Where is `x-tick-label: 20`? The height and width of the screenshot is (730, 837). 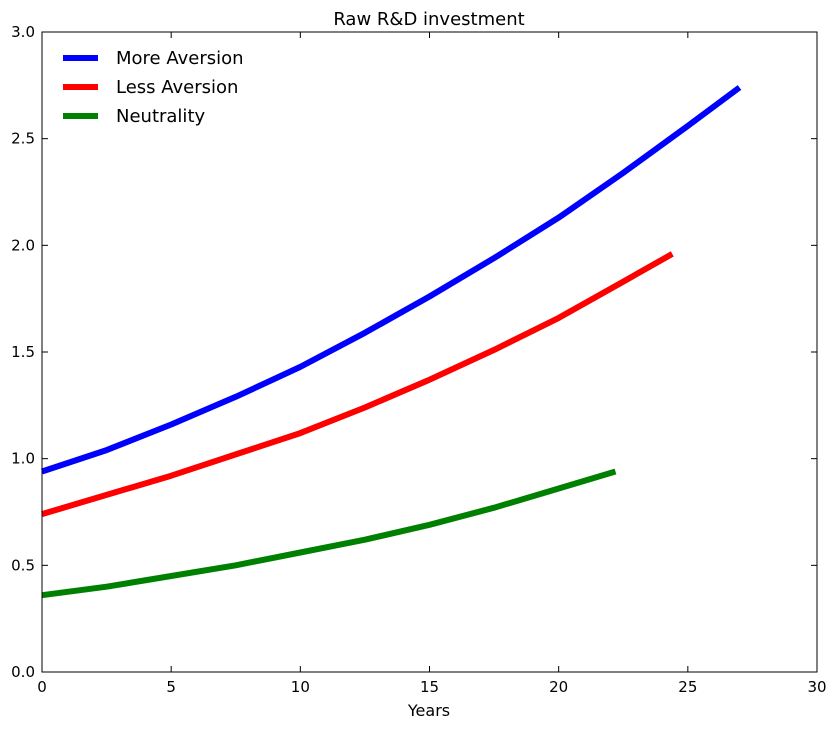 x-tick-label: 20 is located at coordinates (558, 687).